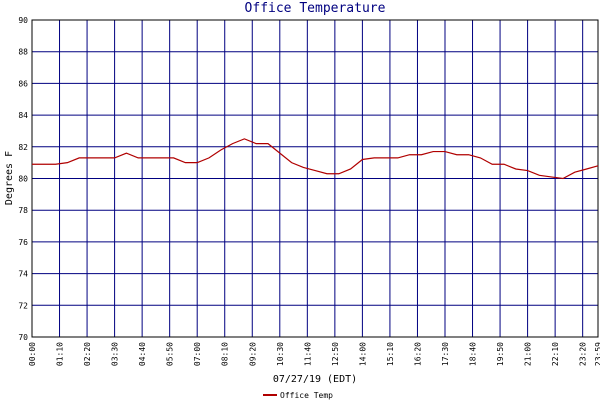 Image resolution: width=600 pixels, height=400 pixels. I want to click on legend-label: Office Temp, so click(306, 395).